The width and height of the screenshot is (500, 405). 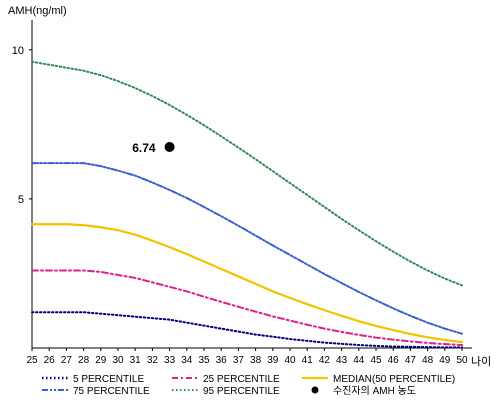 What do you see at coordinates (101, 360) in the screenshot?
I see `x-tick-label: 29` at bounding box center [101, 360].